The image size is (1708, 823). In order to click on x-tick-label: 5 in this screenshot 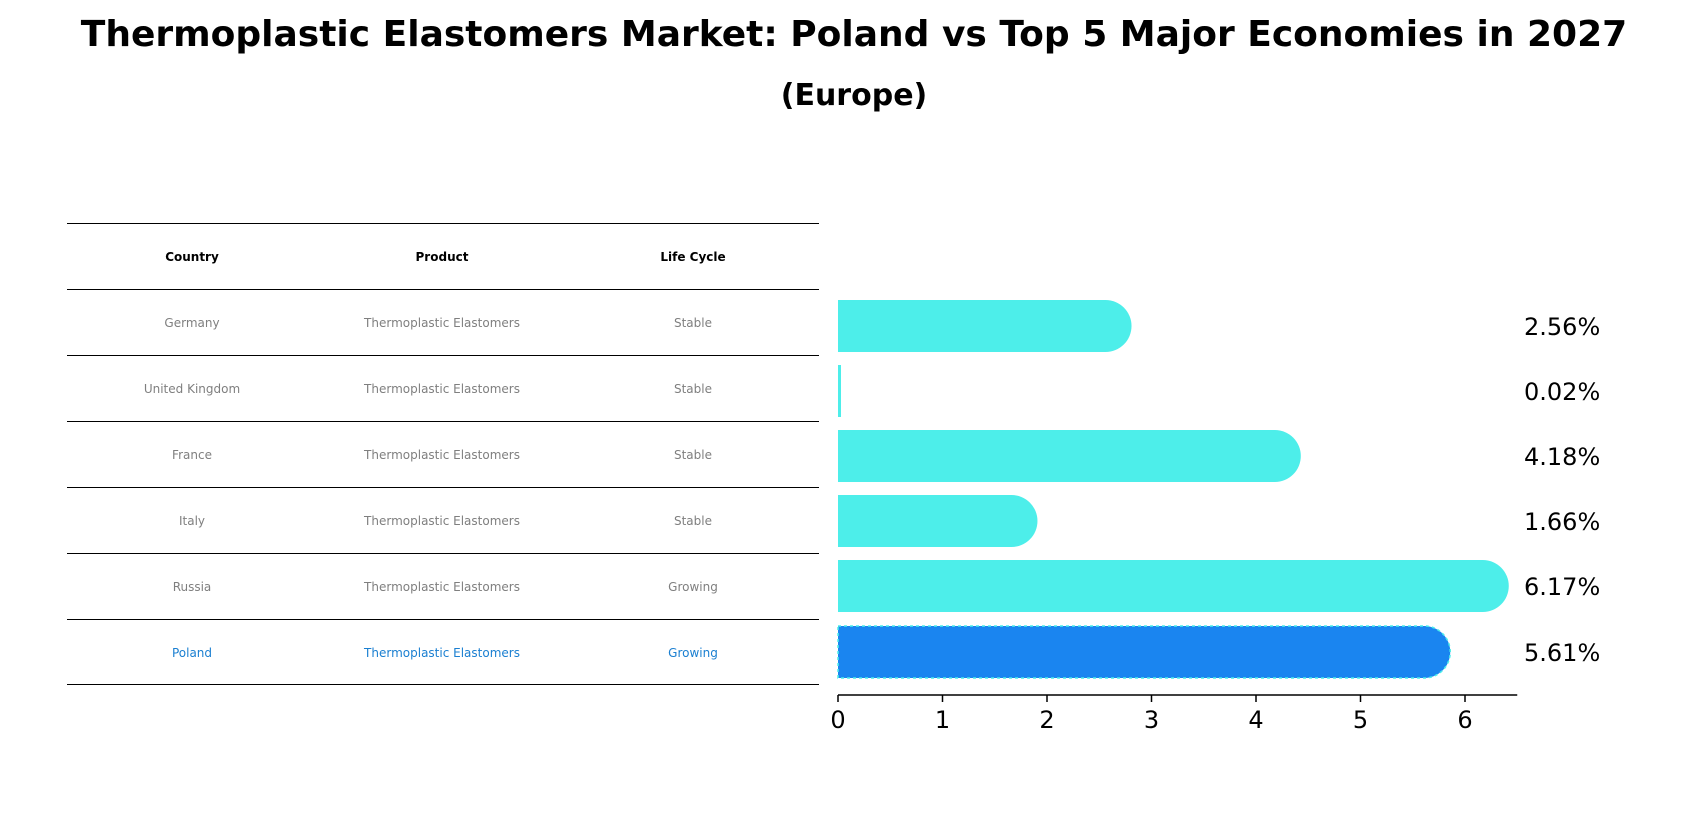, I will do `click(1360, 720)`.